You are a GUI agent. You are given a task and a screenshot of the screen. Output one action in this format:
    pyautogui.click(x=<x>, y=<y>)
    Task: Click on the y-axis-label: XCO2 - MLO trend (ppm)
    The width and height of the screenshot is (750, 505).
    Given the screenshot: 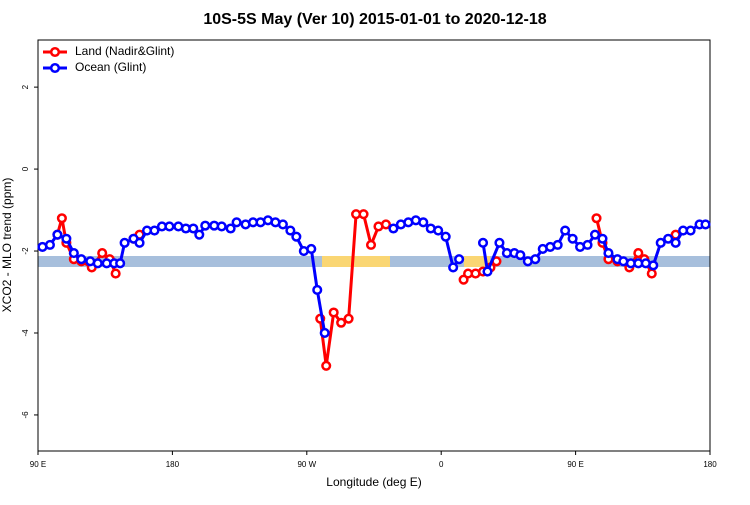 What is the action you would take?
    pyautogui.click(x=7, y=245)
    